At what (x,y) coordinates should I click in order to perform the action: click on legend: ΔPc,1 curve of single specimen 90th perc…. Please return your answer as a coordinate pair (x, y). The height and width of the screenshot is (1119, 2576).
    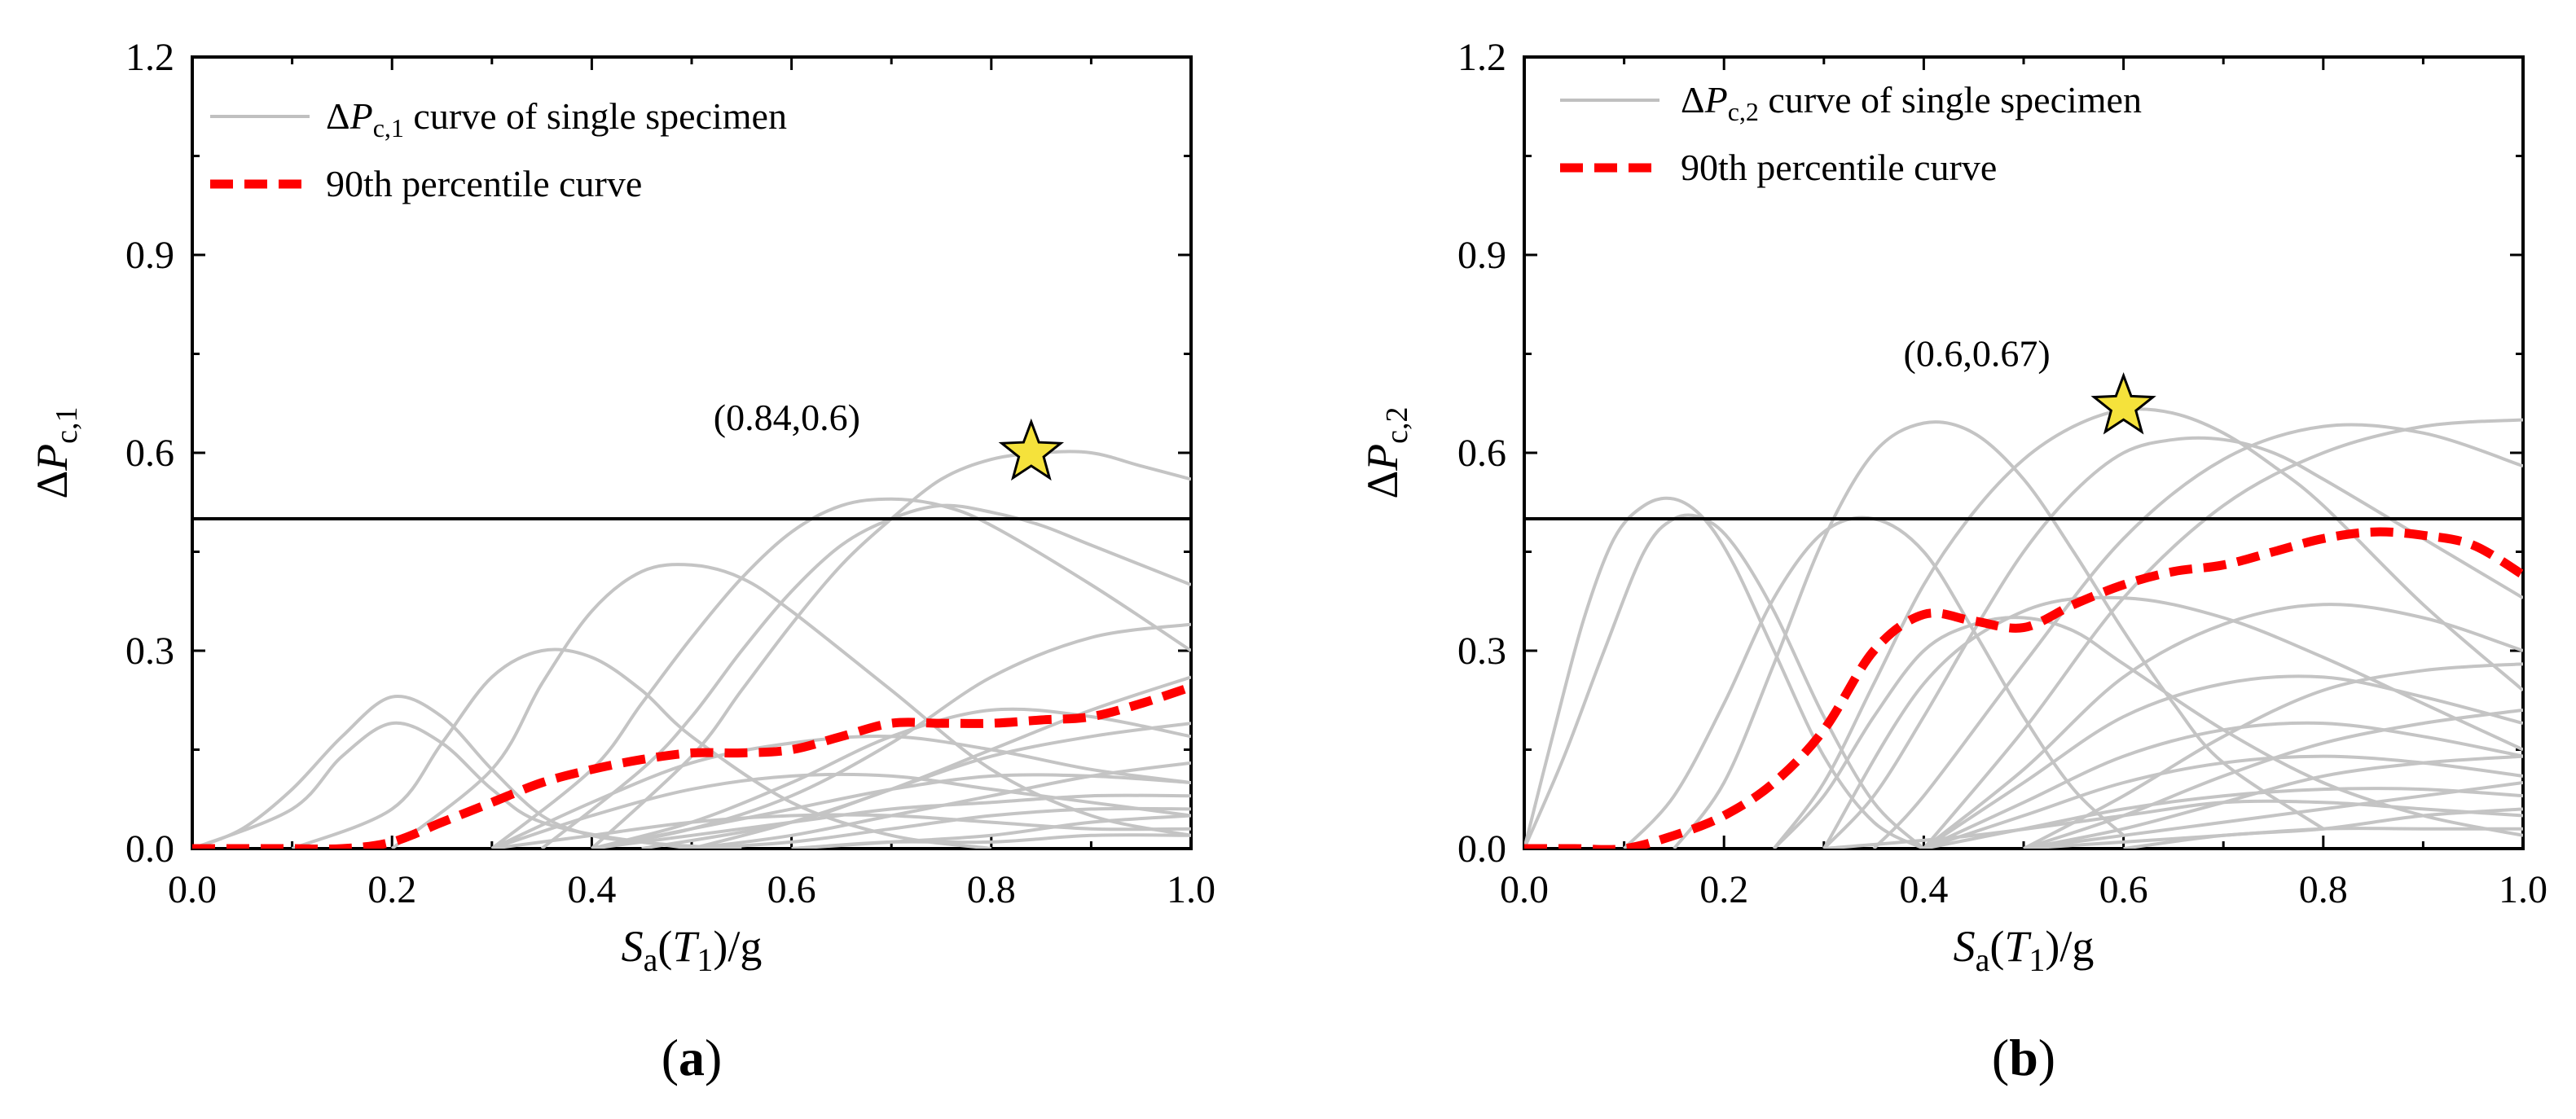
    Looking at the image, I should click on (498, 149).